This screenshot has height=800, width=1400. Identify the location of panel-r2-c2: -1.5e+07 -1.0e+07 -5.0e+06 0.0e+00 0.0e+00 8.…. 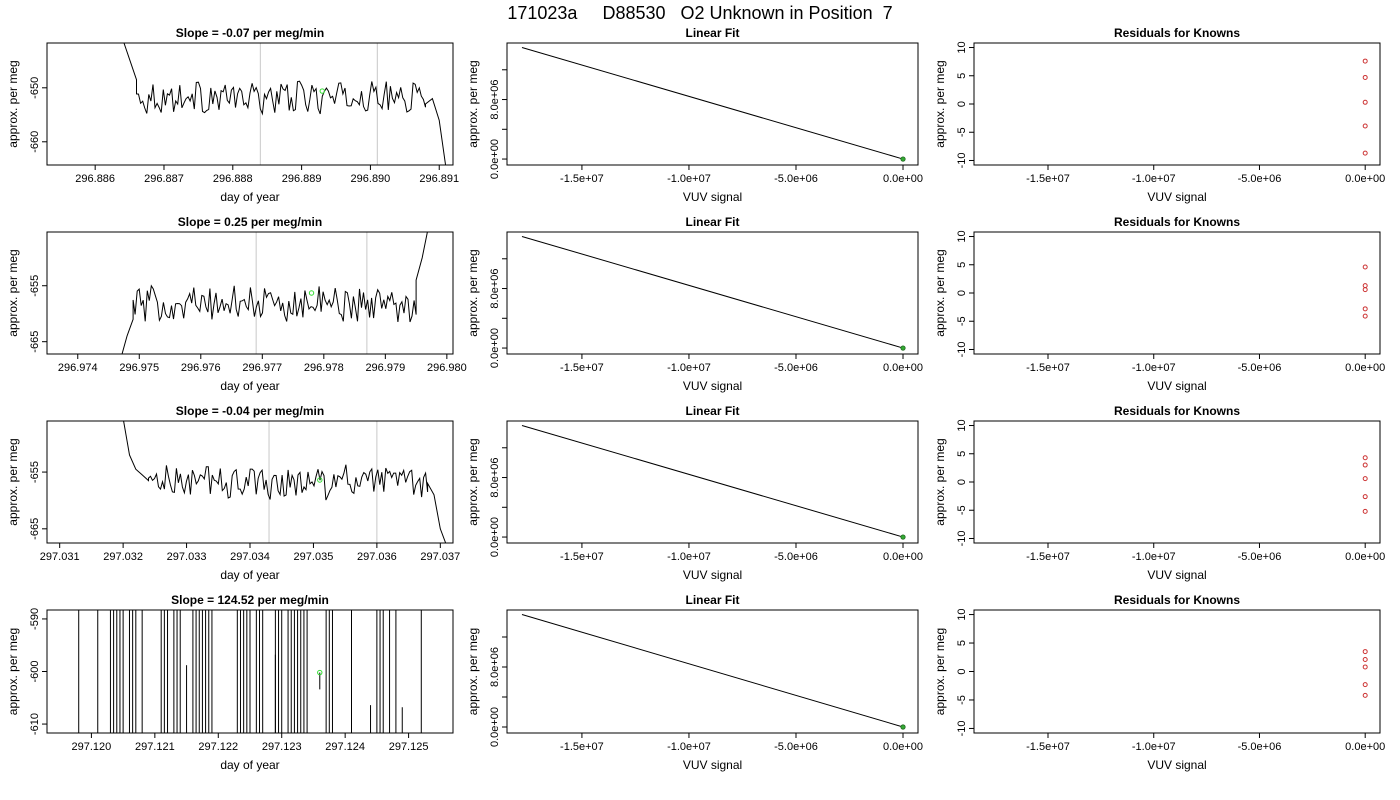
(694, 304).